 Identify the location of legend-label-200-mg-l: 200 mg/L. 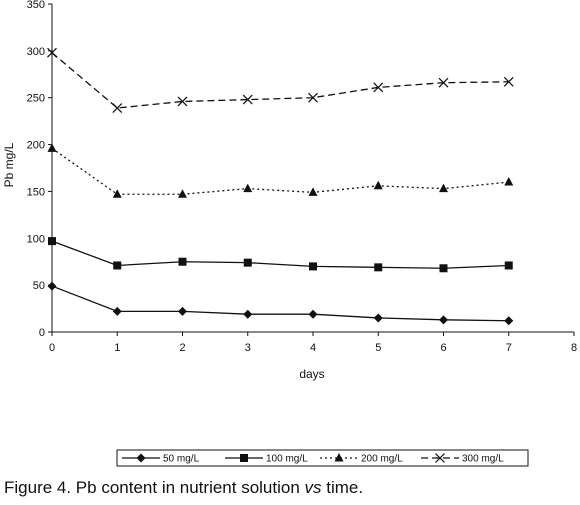
(382, 459).